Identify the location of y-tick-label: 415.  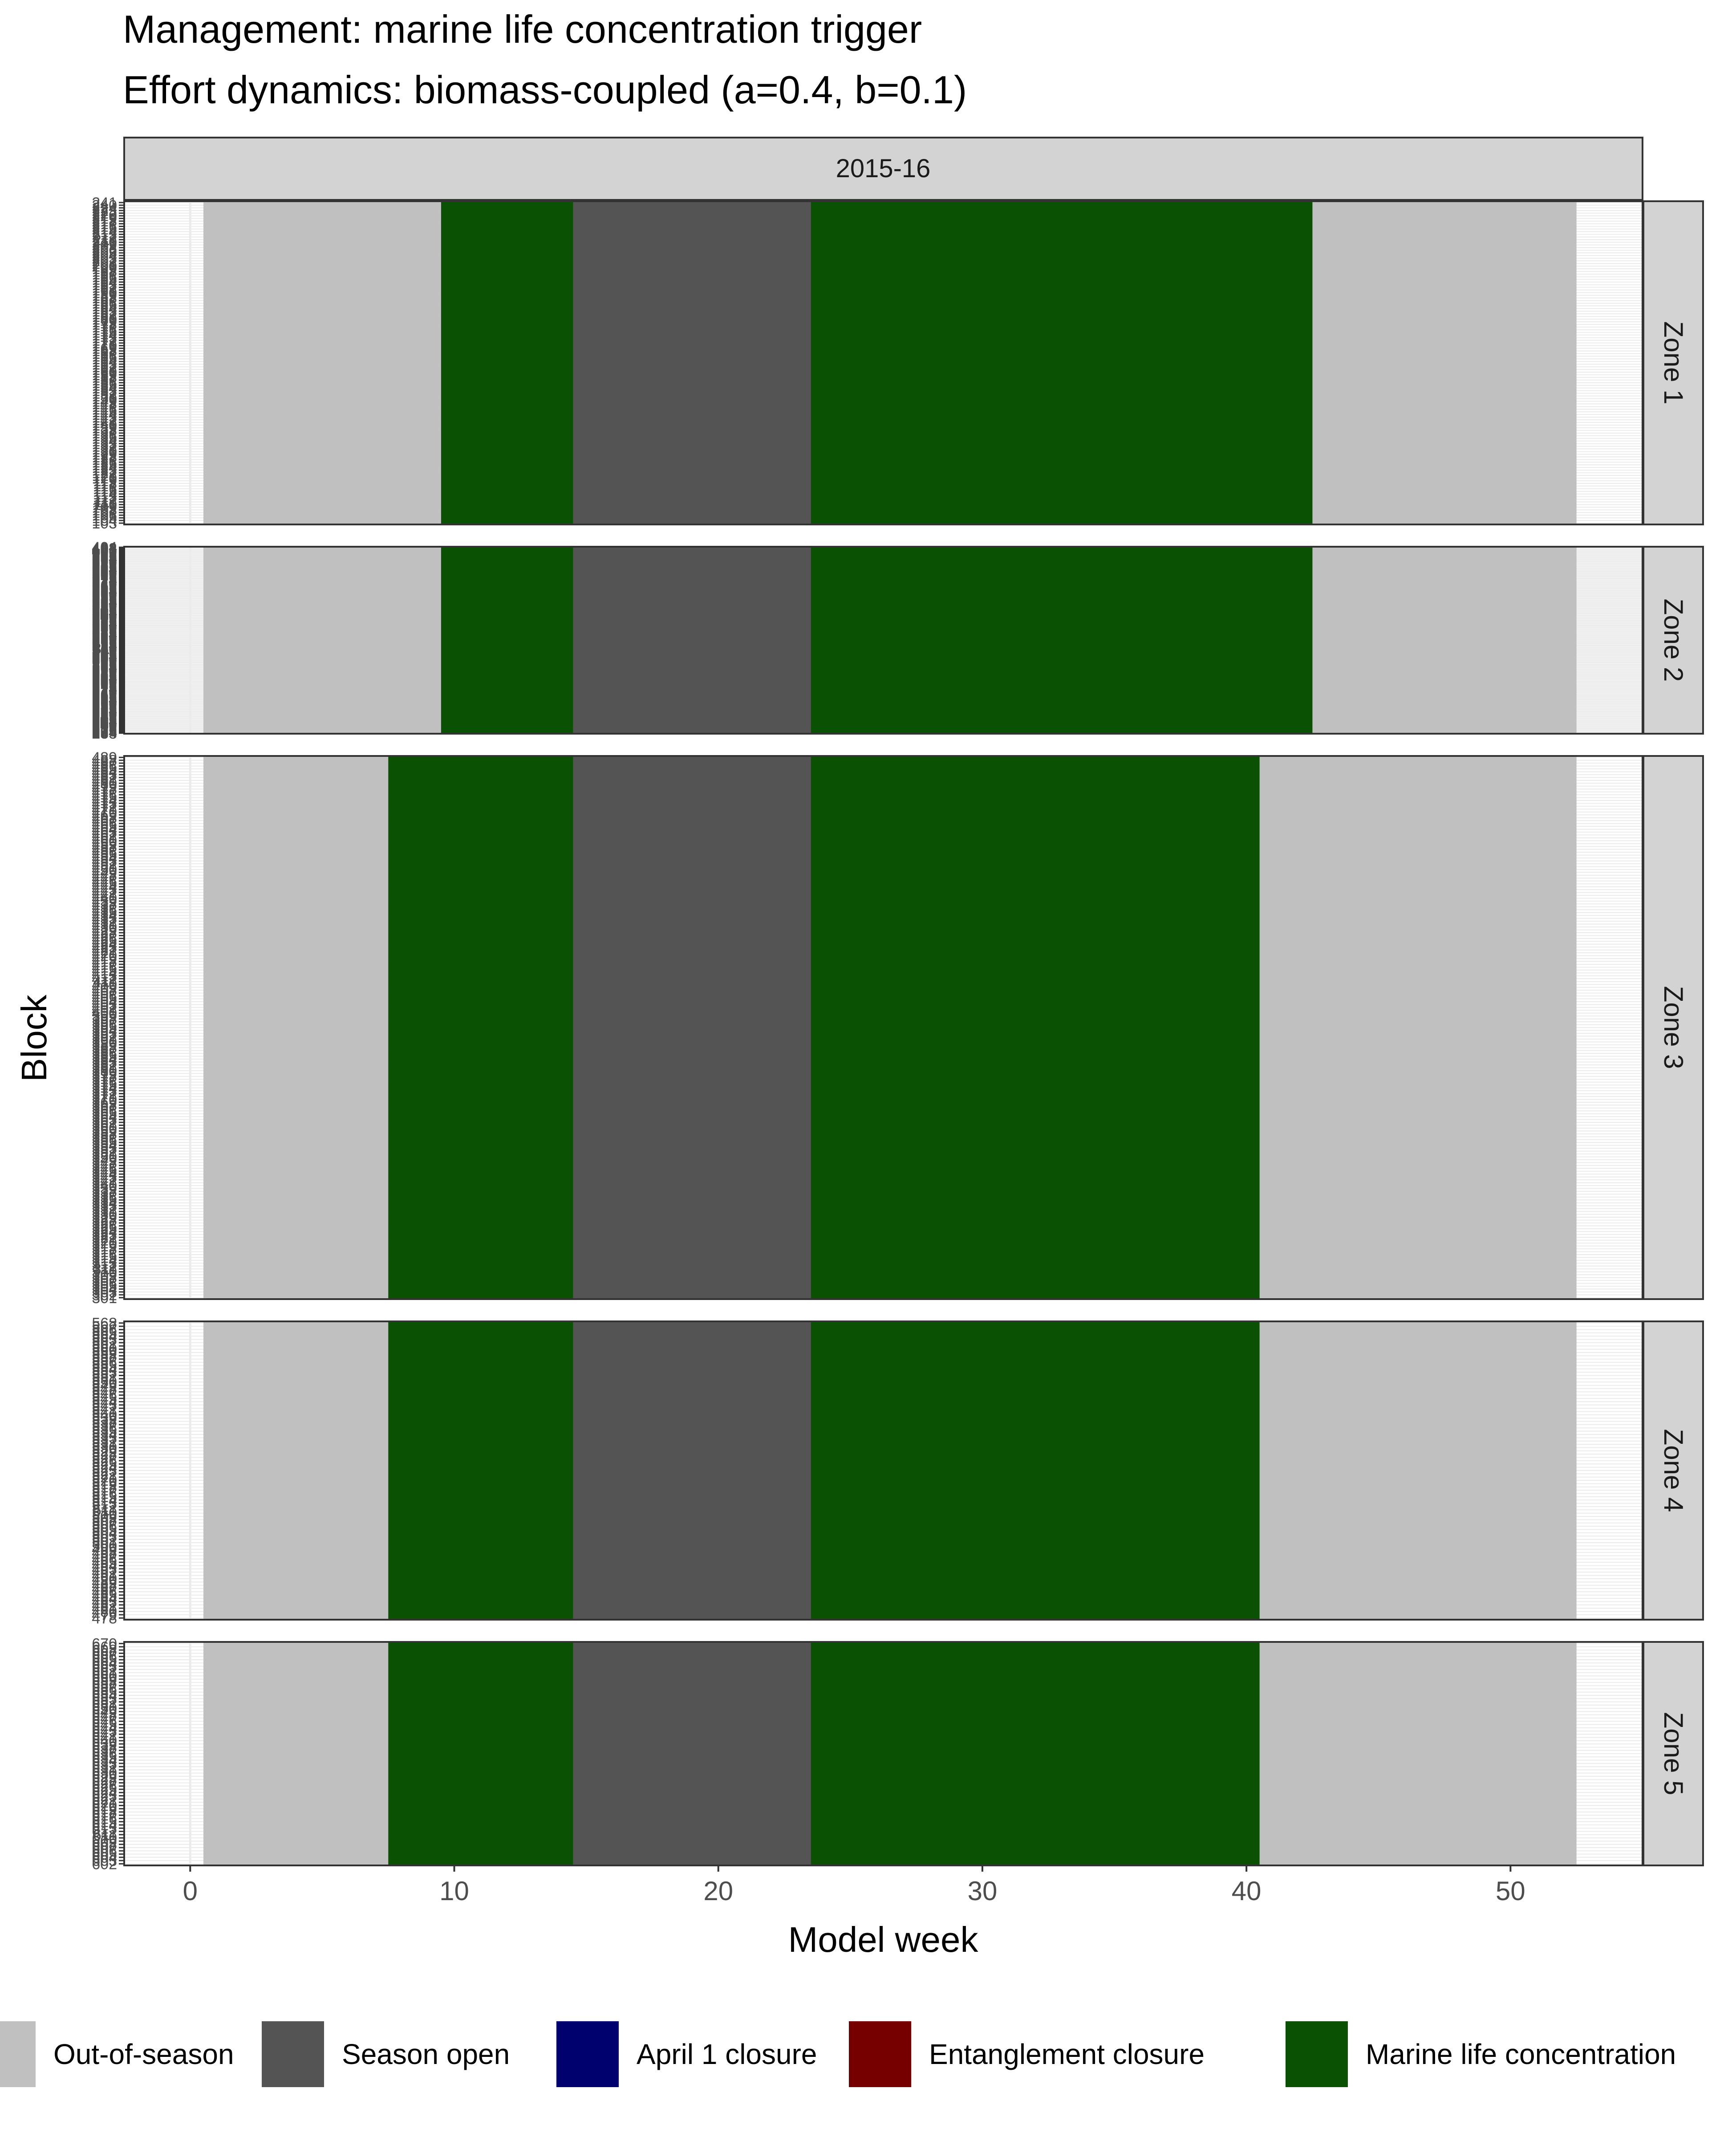
(104, 970).